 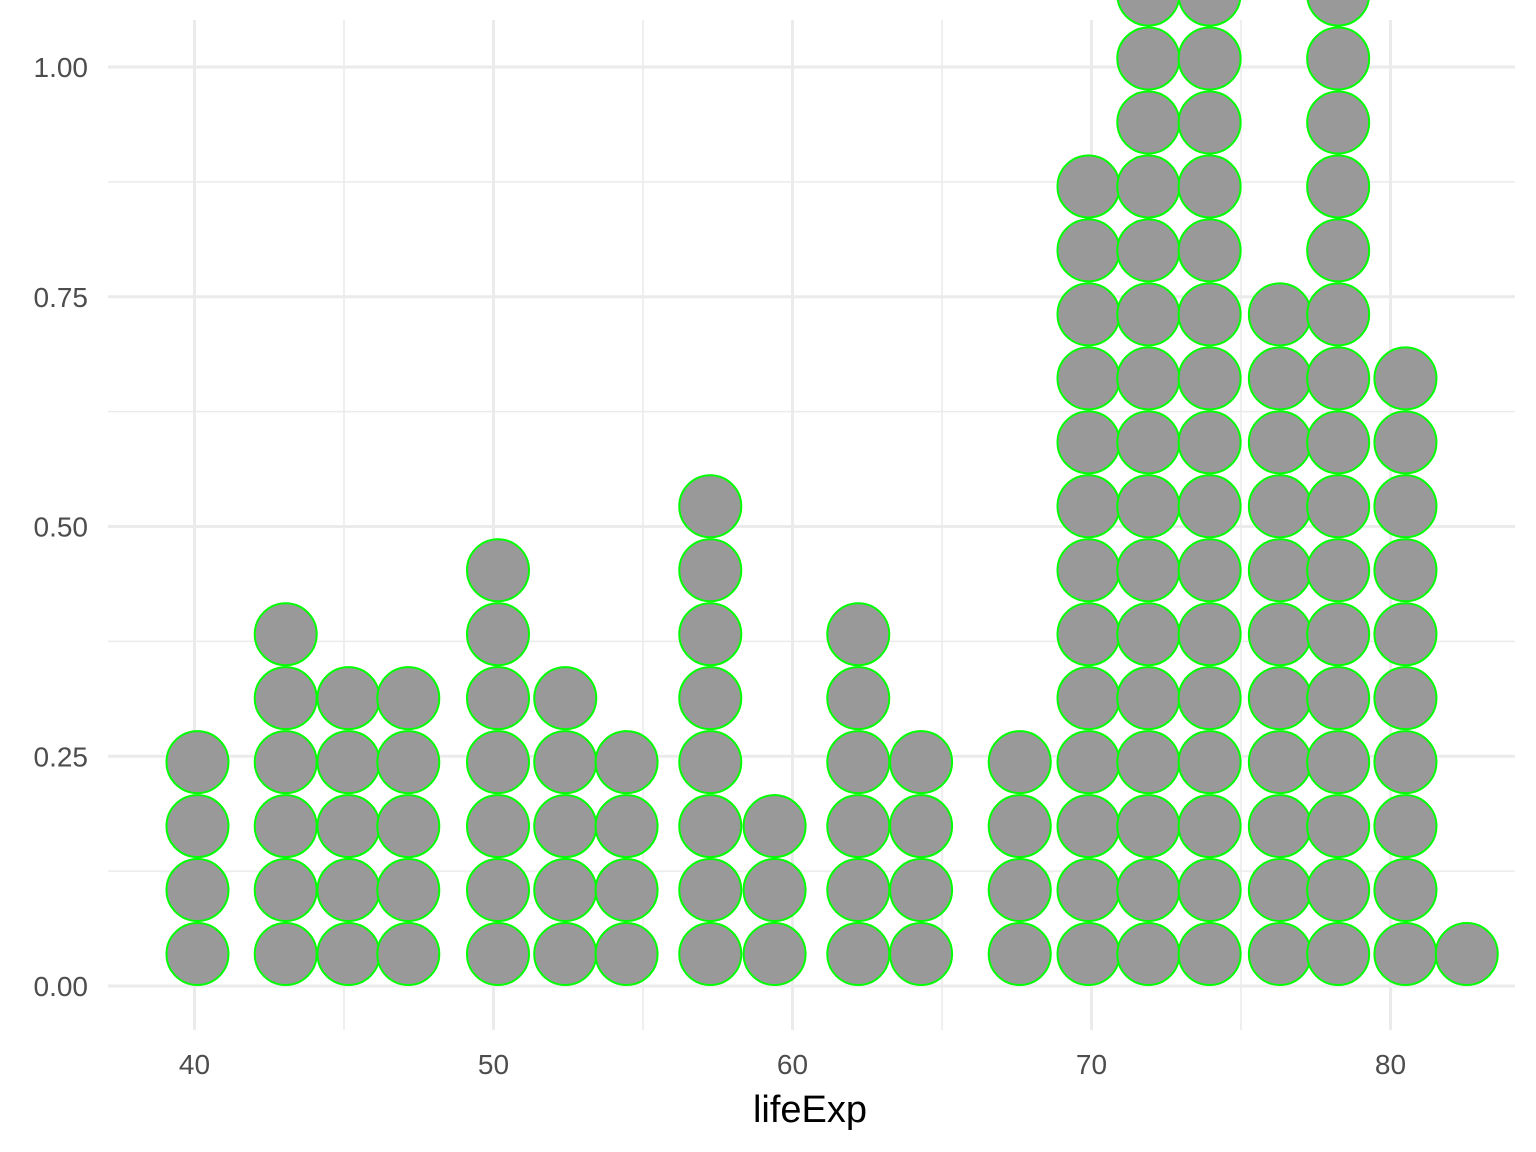 I want to click on y-tick-label: 1.00, so click(x=61, y=67).